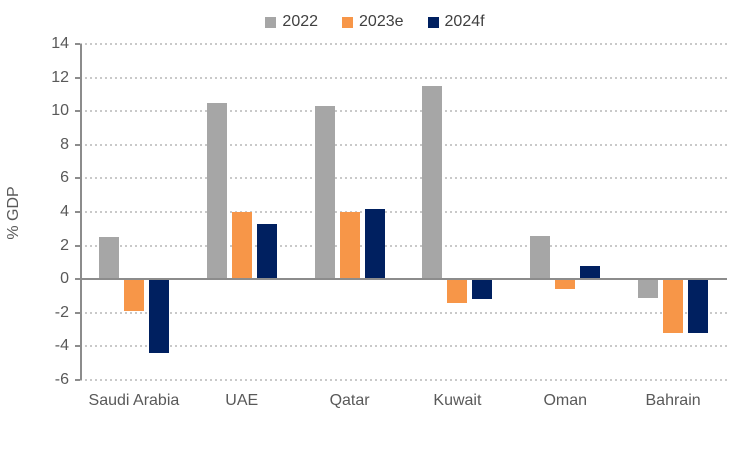 The height and width of the screenshot is (450, 750). What do you see at coordinates (158, 316) in the screenshot?
I see `bar-2024f-saudi-arabia` at bounding box center [158, 316].